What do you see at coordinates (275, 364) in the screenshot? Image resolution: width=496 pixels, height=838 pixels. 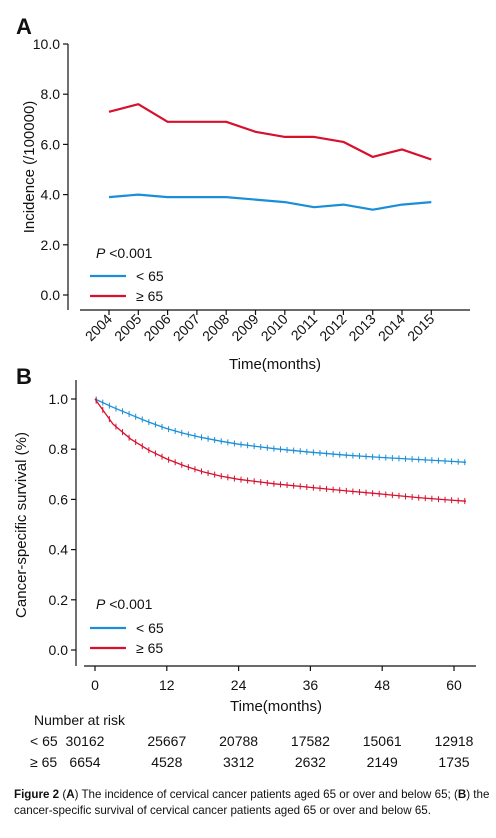 I see `x-axis-title-a: Time(months)` at bounding box center [275, 364].